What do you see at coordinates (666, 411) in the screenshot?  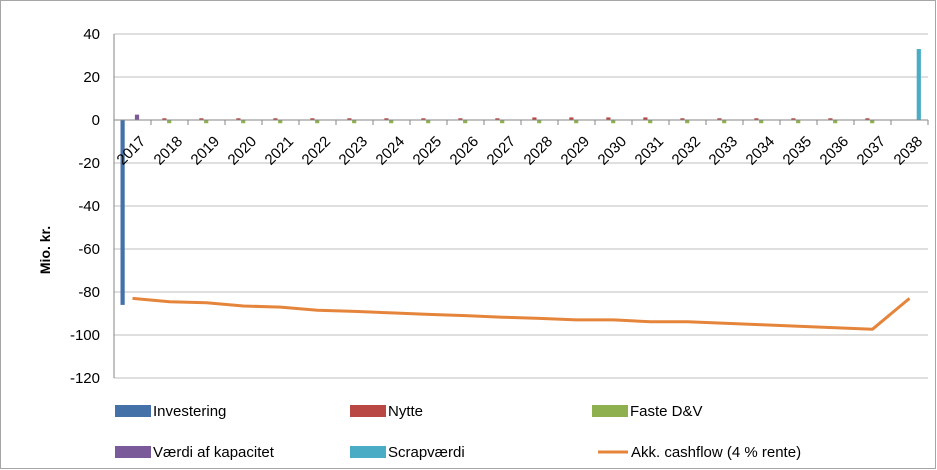 I see `legend-label-faste-d-v: Faste D&V` at bounding box center [666, 411].